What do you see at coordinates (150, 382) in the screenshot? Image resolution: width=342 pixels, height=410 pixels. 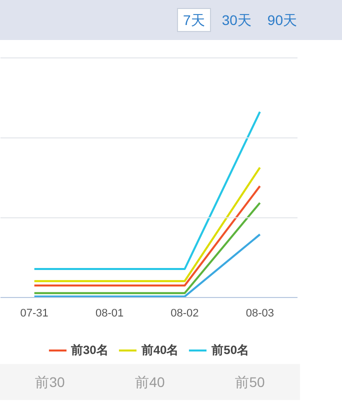 I see `text: 前40` at bounding box center [150, 382].